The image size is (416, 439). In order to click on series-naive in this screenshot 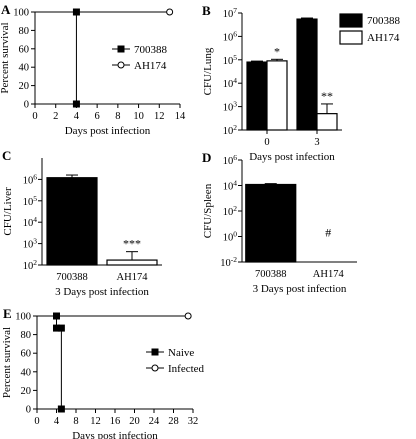, I will do `click(51, 362)`.